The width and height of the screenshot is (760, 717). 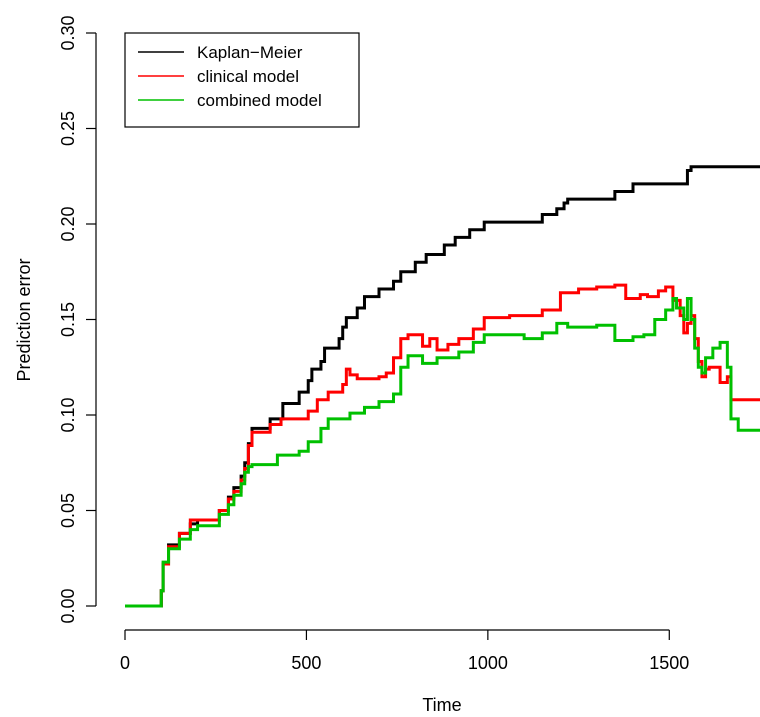 What do you see at coordinates (259, 100) in the screenshot?
I see `legend-label: combined model` at bounding box center [259, 100].